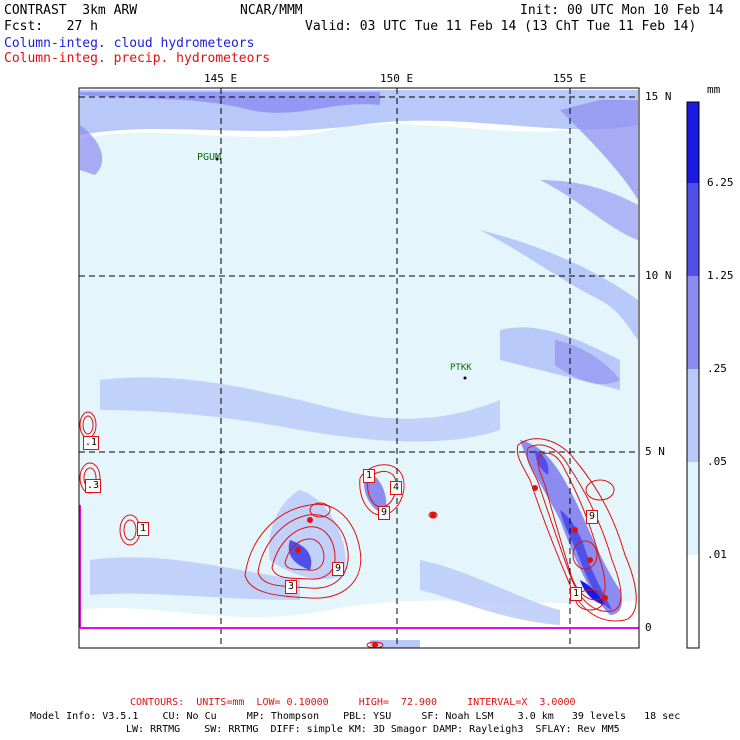 The width and height of the screenshot is (740, 740). What do you see at coordinates (465, 378) in the screenshot?
I see `station-marker-ptkk` at bounding box center [465, 378].